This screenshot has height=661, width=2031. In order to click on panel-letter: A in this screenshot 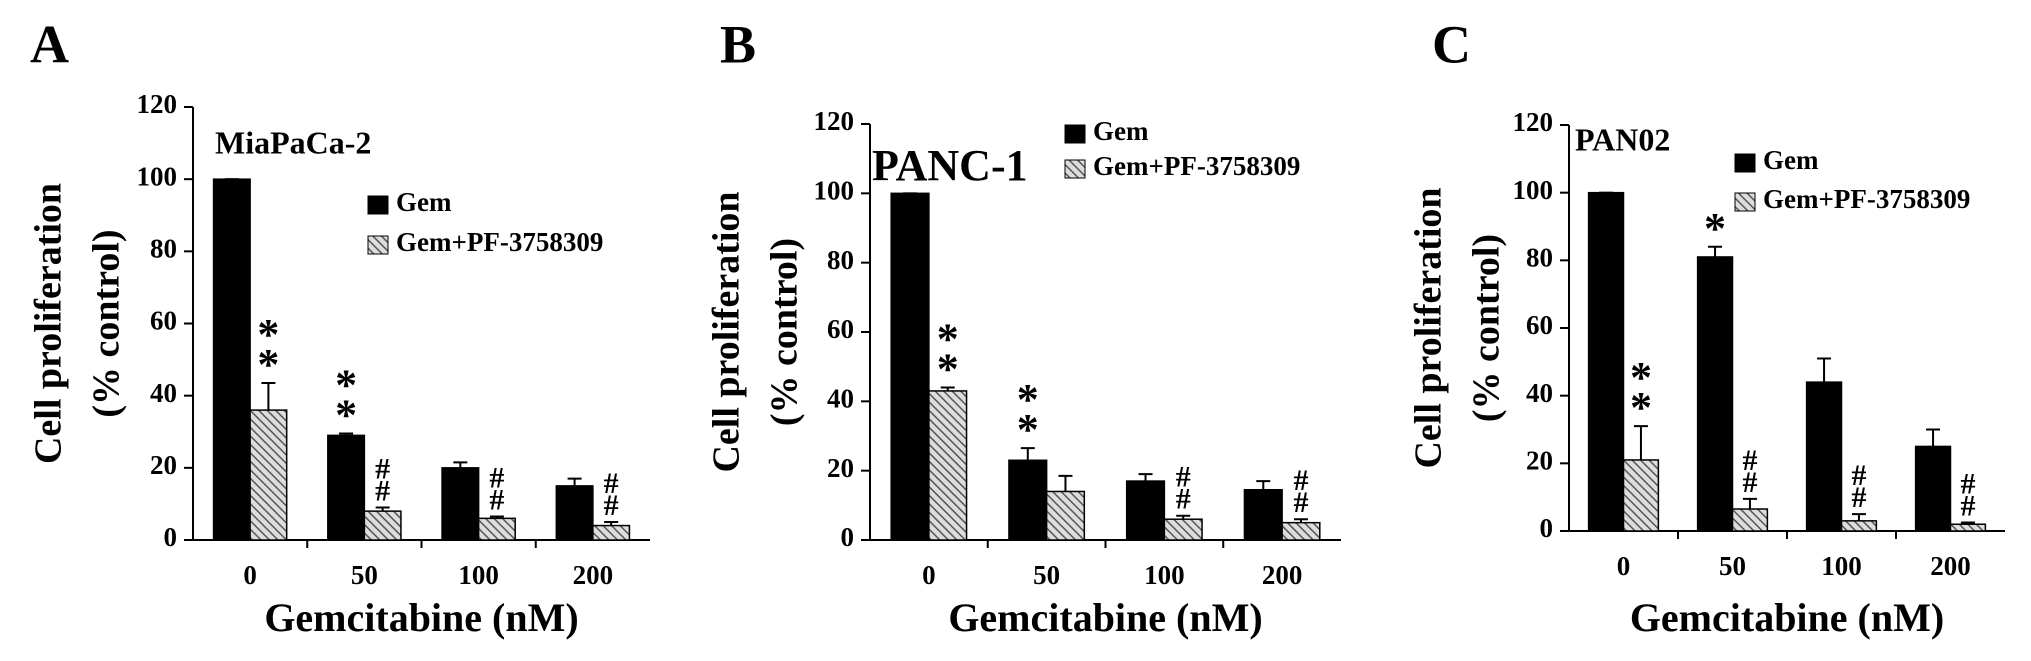, I will do `click(49, 44)`.